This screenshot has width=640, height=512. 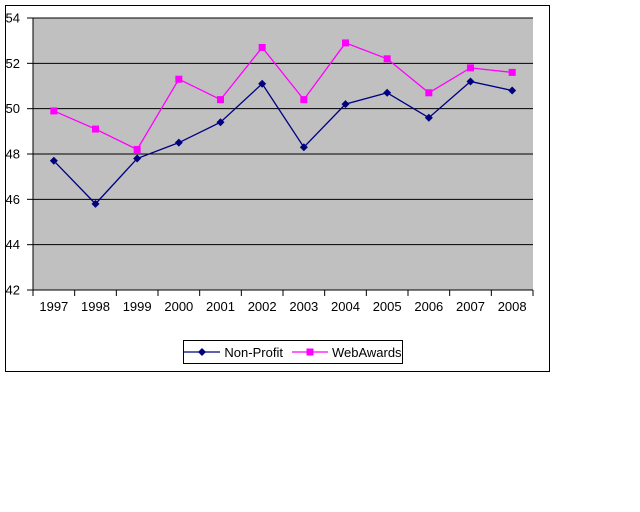 I want to click on y-axis-label: 54, so click(x=13, y=18).